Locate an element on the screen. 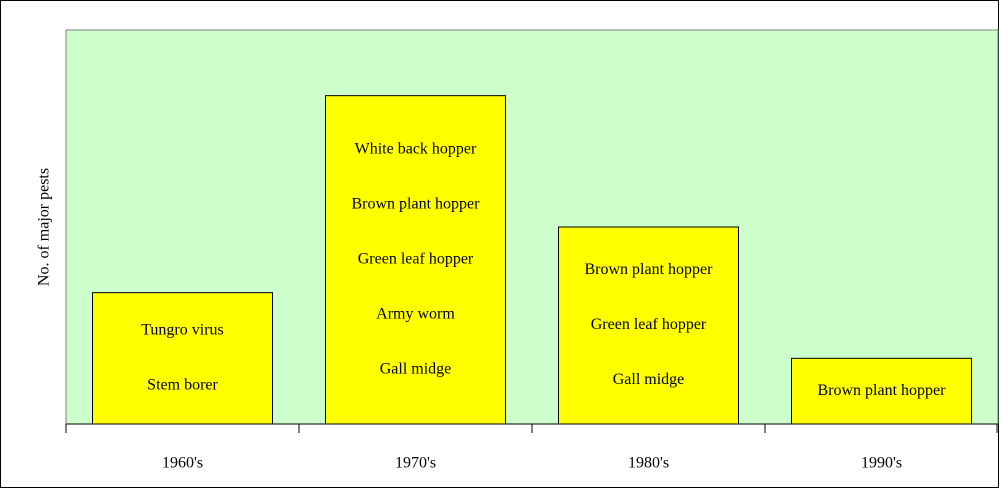  bar-label: Stem borer is located at coordinates (182, 385).